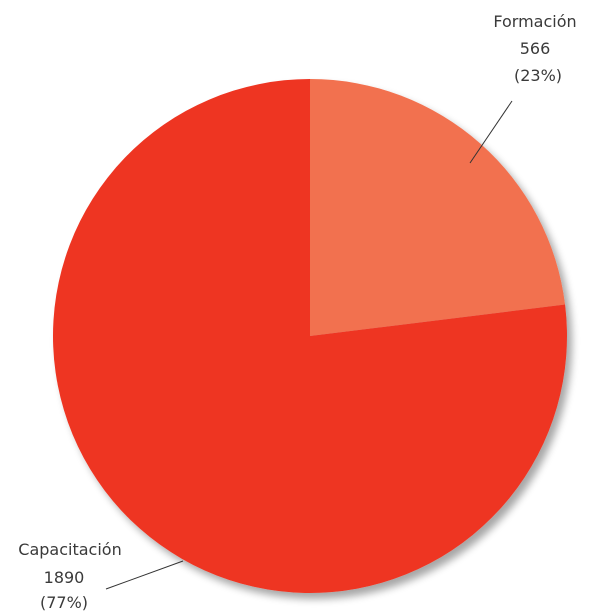 This screenshot has width=592, height=613. I want to click on leader-line-capacitacion, so click(144, 575).